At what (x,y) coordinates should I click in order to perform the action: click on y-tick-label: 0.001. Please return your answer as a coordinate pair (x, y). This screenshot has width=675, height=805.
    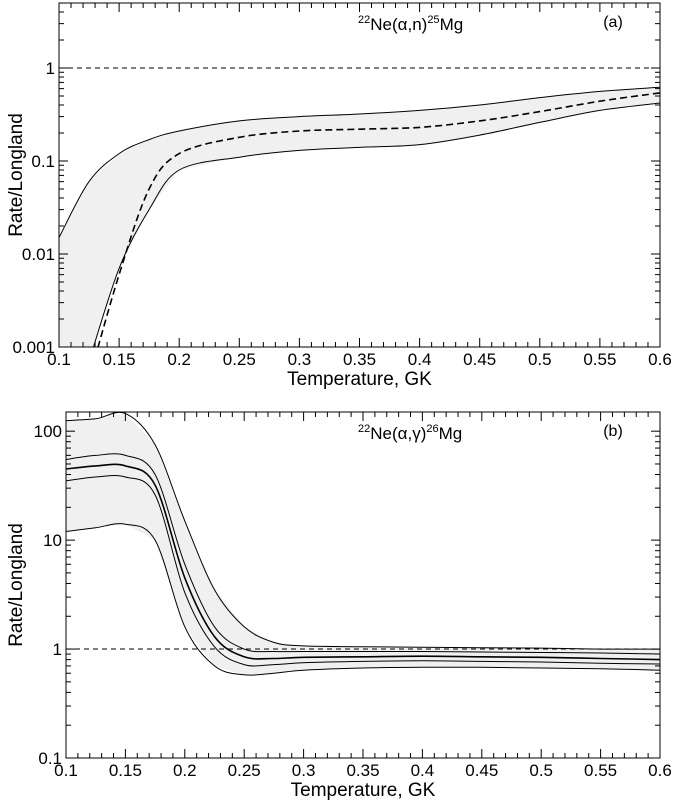
    Looking at the image, I should click on (33, 347).